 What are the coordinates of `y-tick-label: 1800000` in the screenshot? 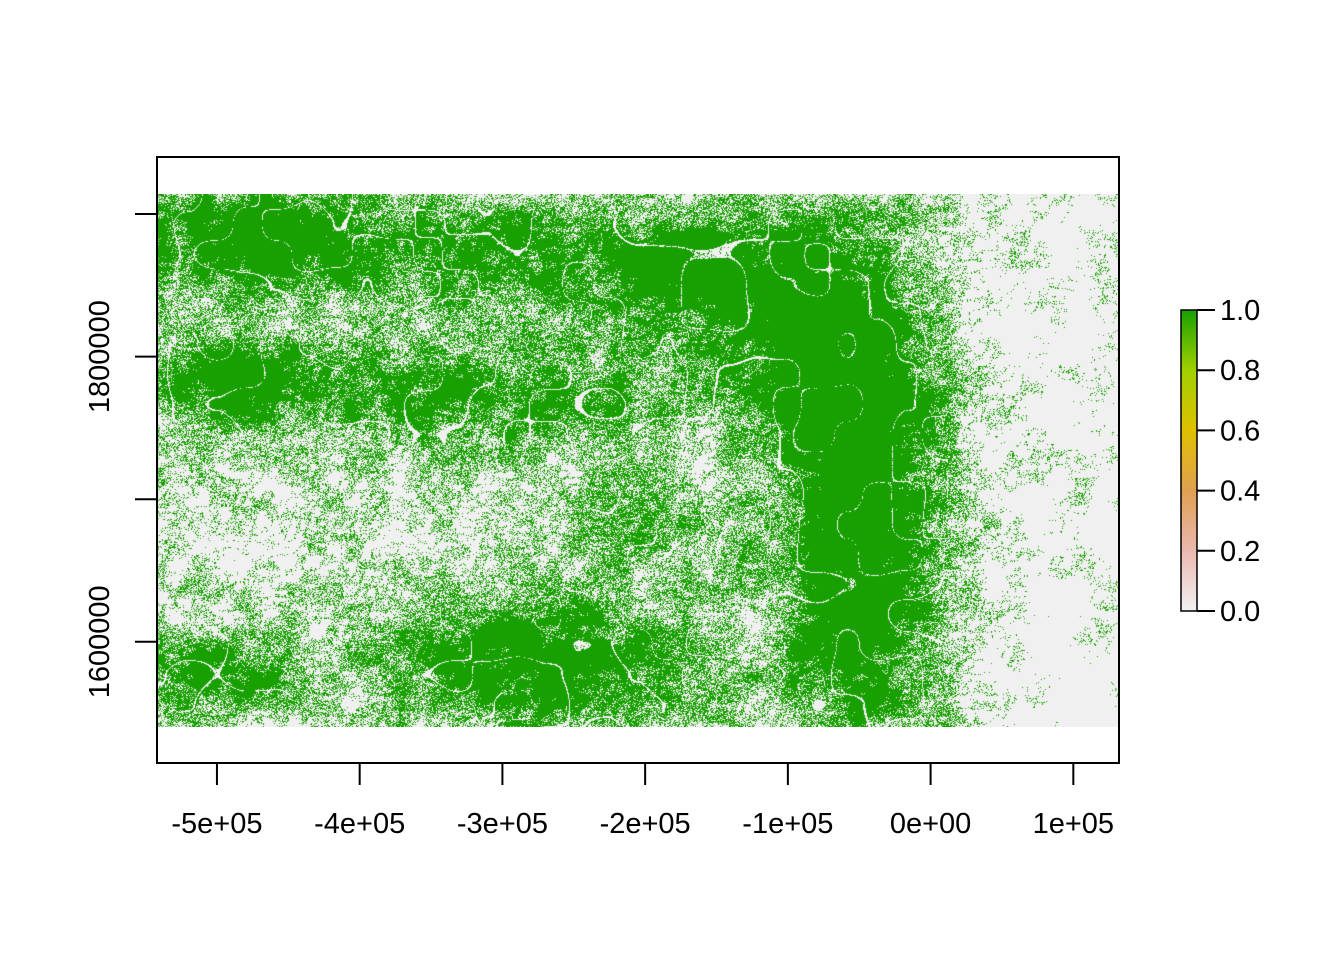 It's located at (100, 356).